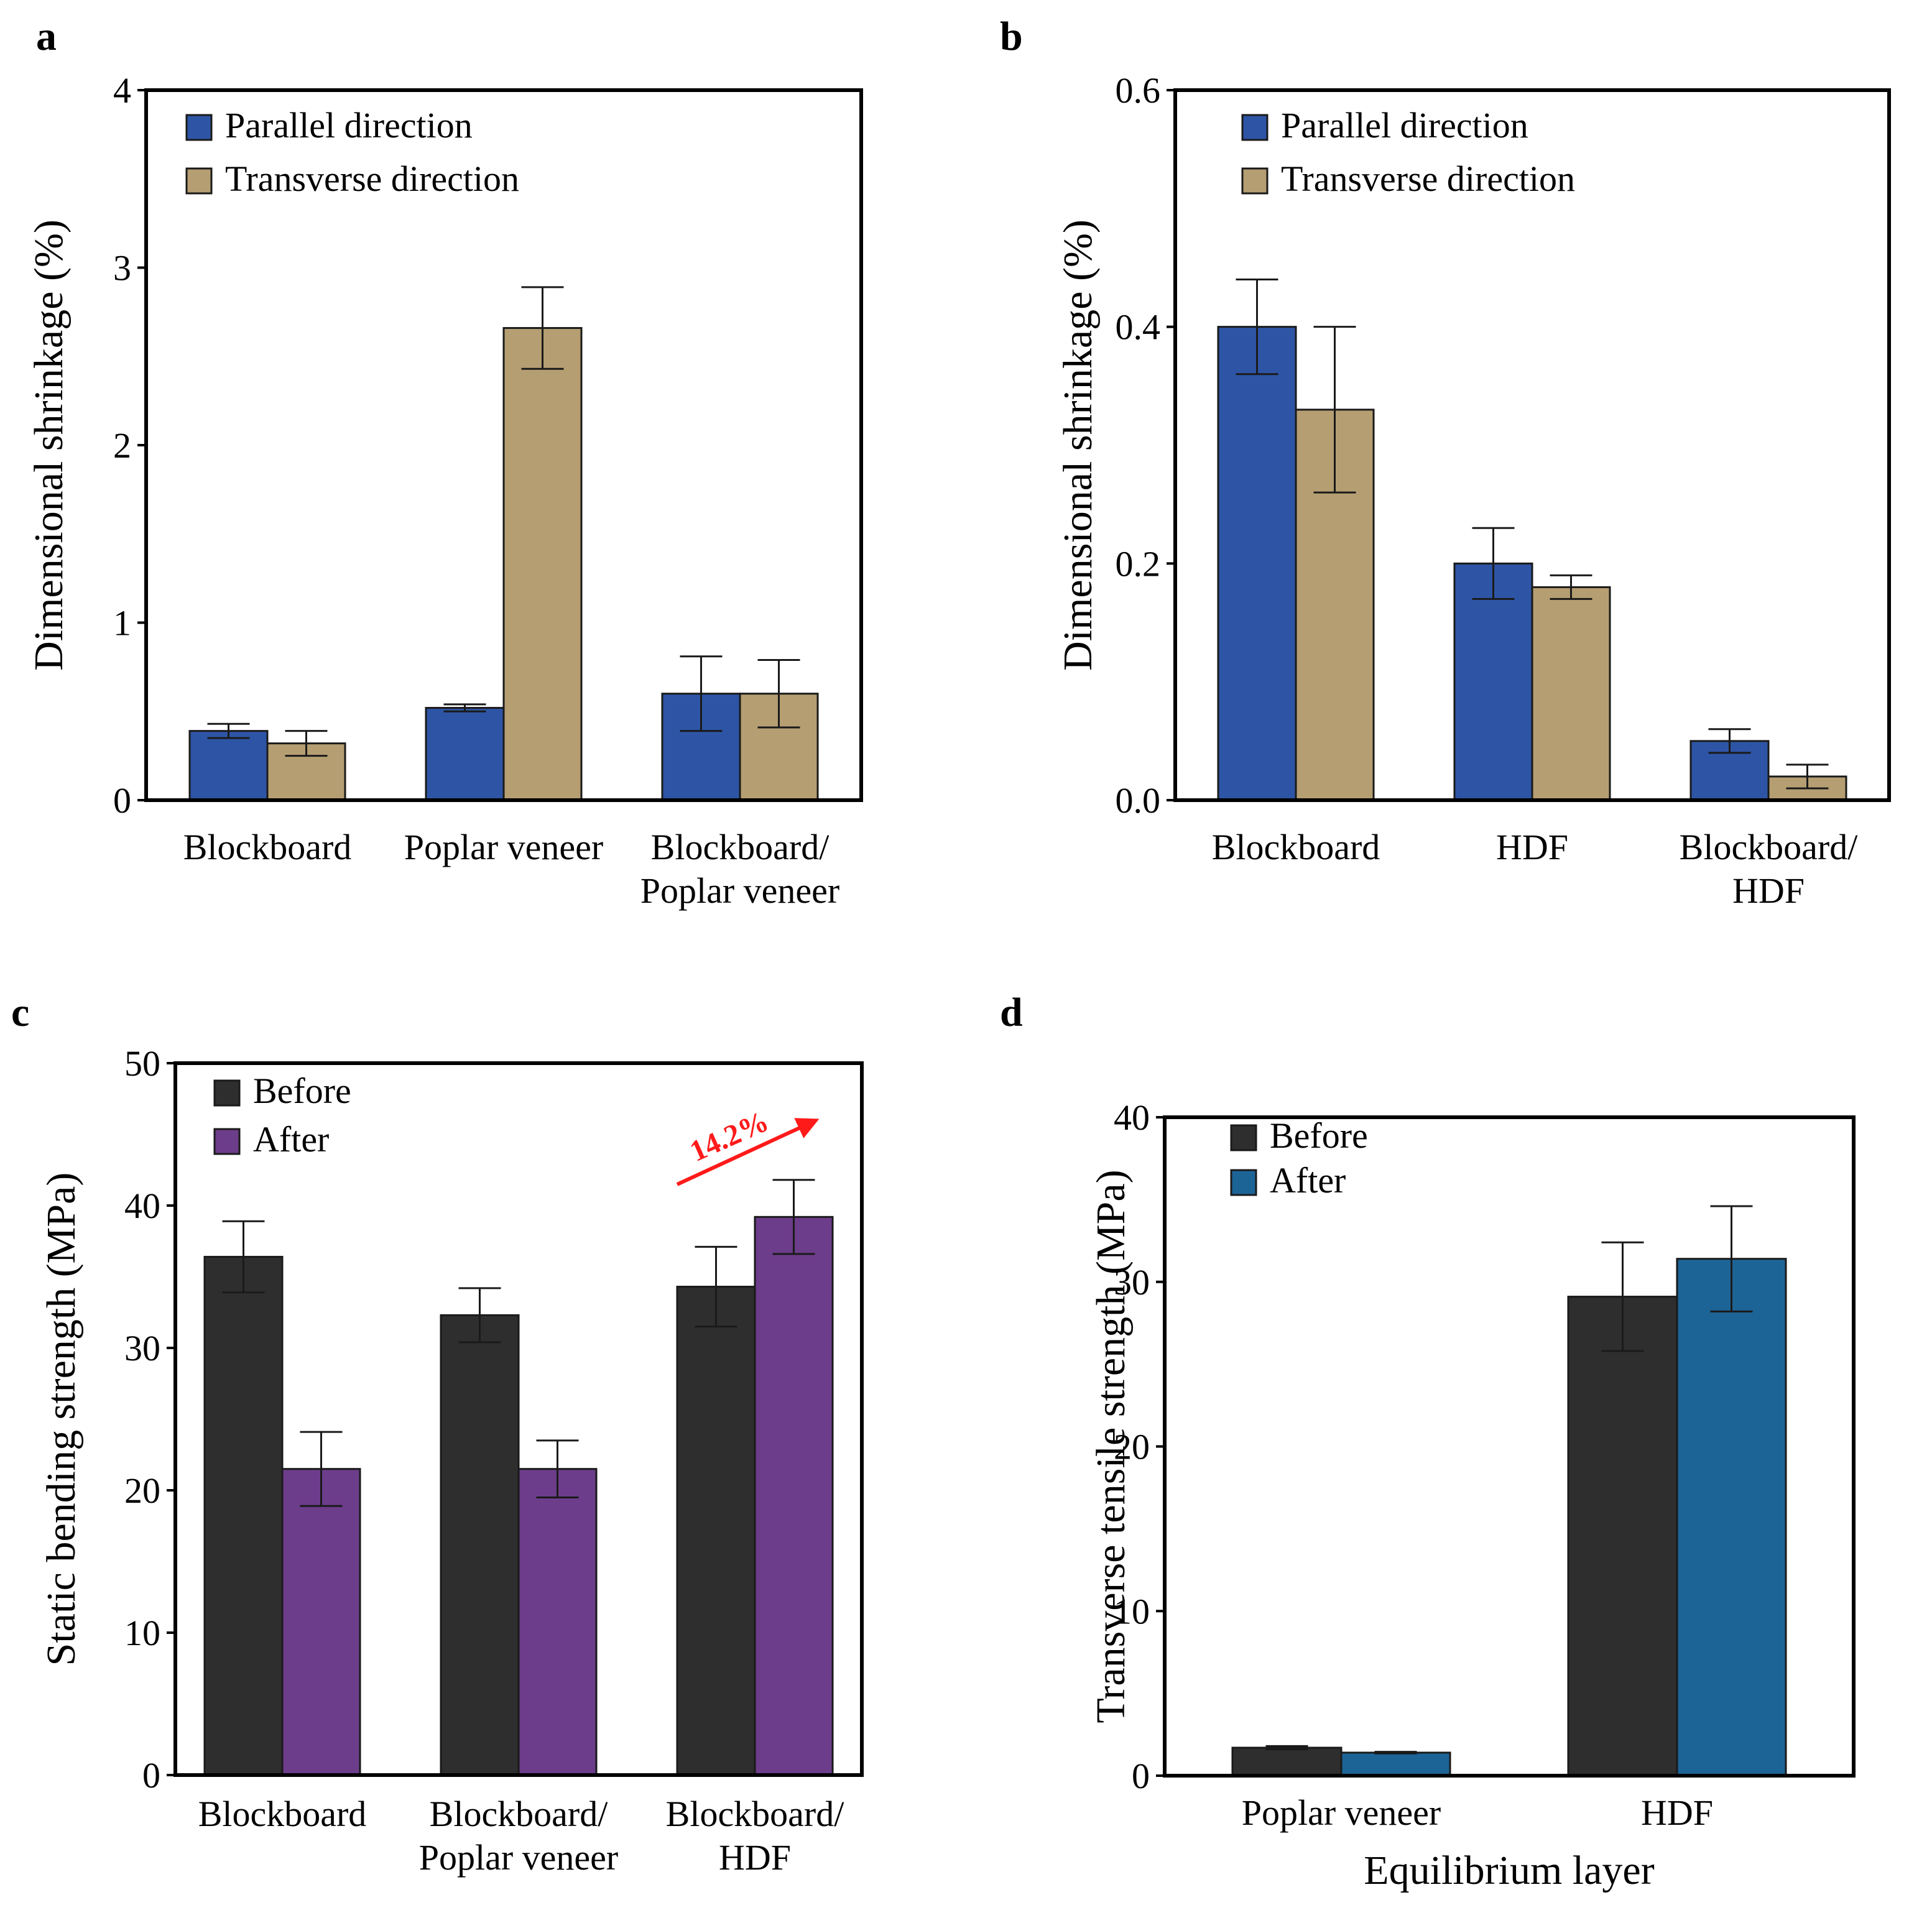 The height and width of the screenshot is (1905, 1932). I want to click on y-tick-label: 3, so click(122, 268).